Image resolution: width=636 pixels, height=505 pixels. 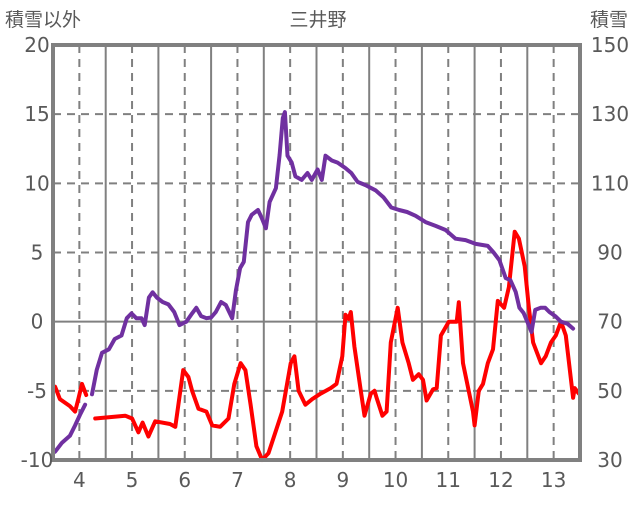 I want to click on chart-title: 三井野, so click(x=317, y=20).